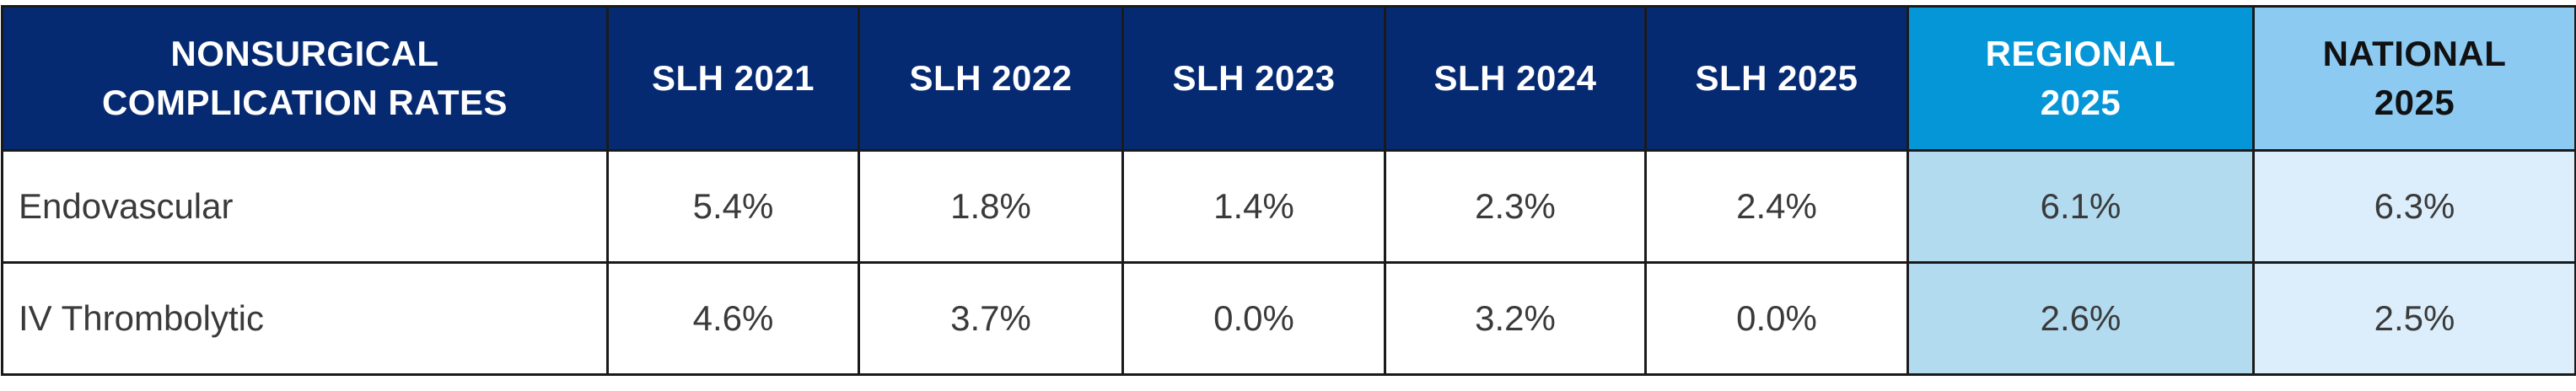 This screenshot has width=2576, height=391. What do you see at coordinates (2080, 206) in the screenshot?
I see `table-cell-regional: 6.1%` at bounding box center [2080, 206].